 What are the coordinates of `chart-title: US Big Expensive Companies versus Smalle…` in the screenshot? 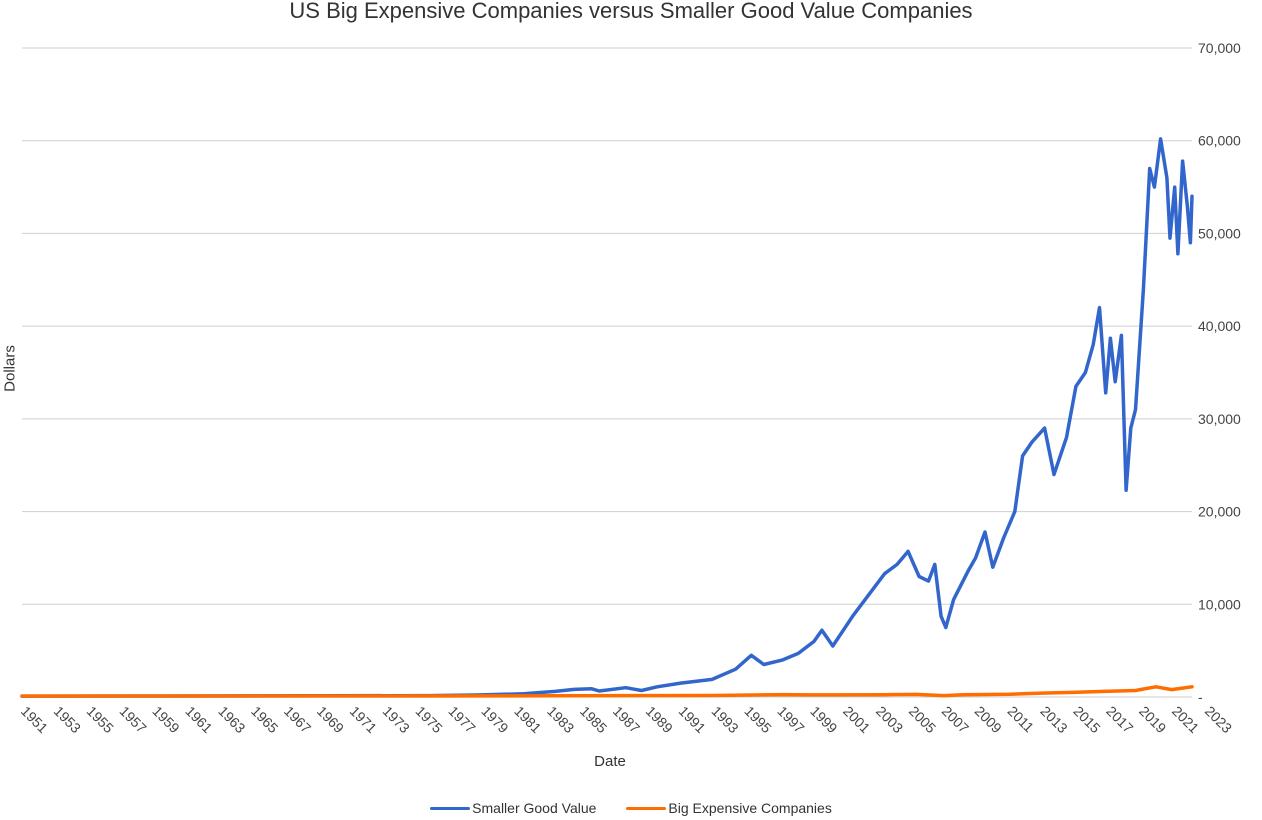 It's located at (631, 11).